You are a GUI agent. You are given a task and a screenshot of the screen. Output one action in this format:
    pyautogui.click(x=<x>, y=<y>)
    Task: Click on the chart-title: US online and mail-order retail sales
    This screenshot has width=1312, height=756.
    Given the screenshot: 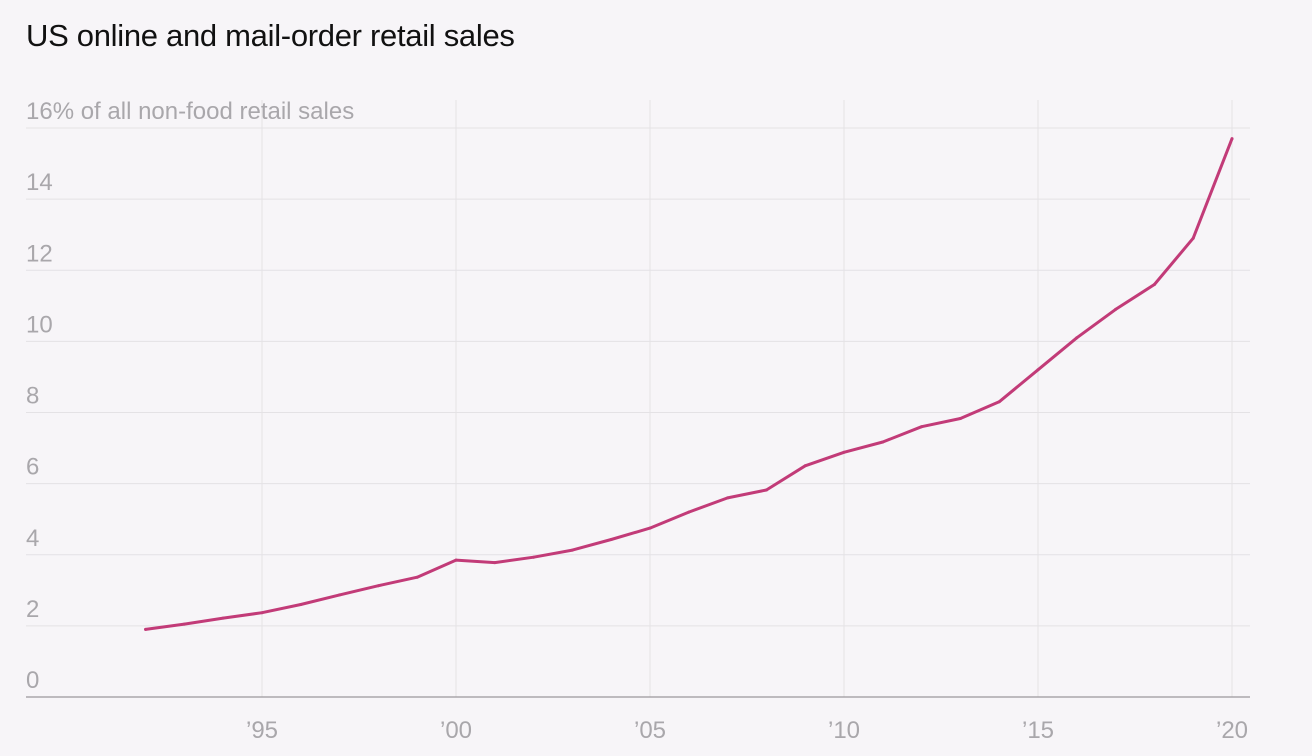 What is the action you would take?
    pyautogui.click(x=270, y=35)
    